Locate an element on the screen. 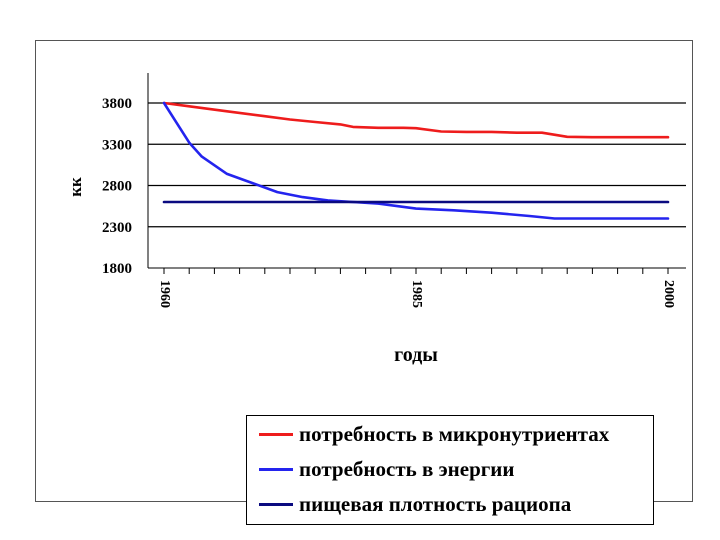 This screenshot has width=720, height=540. legend-item: потребность в микронутриентах is located at coordinates (450, 435).